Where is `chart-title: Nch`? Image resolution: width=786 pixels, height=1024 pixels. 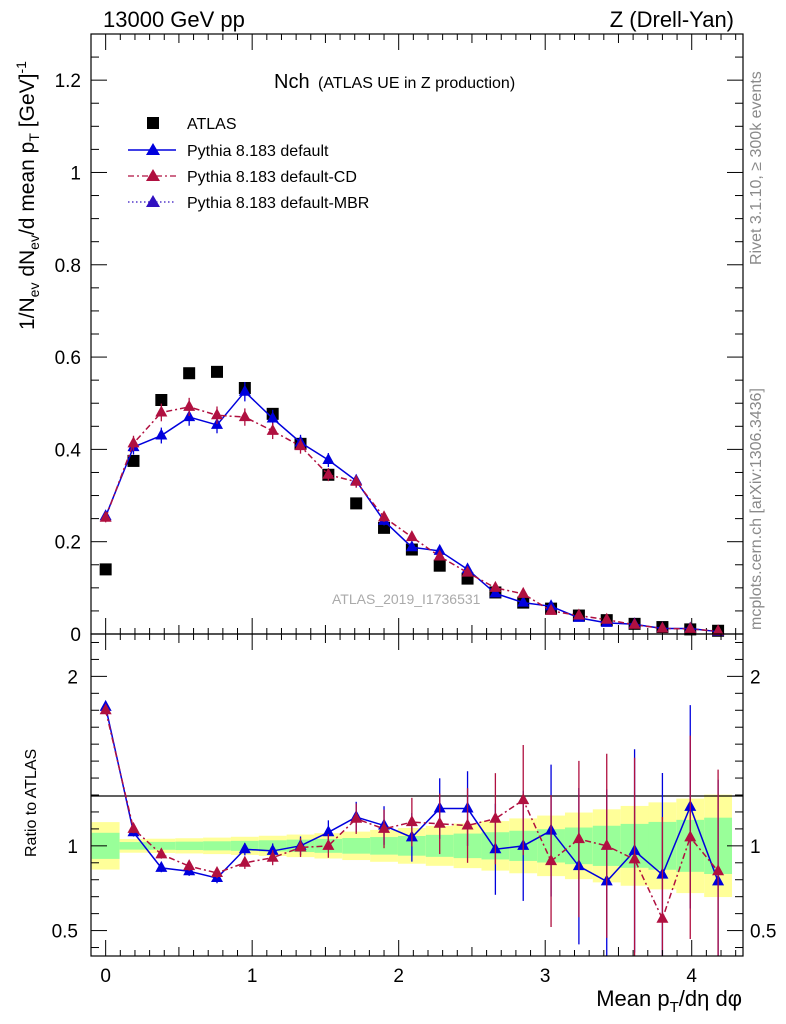
chart-title: Nch is located at coordinates (292, 82).